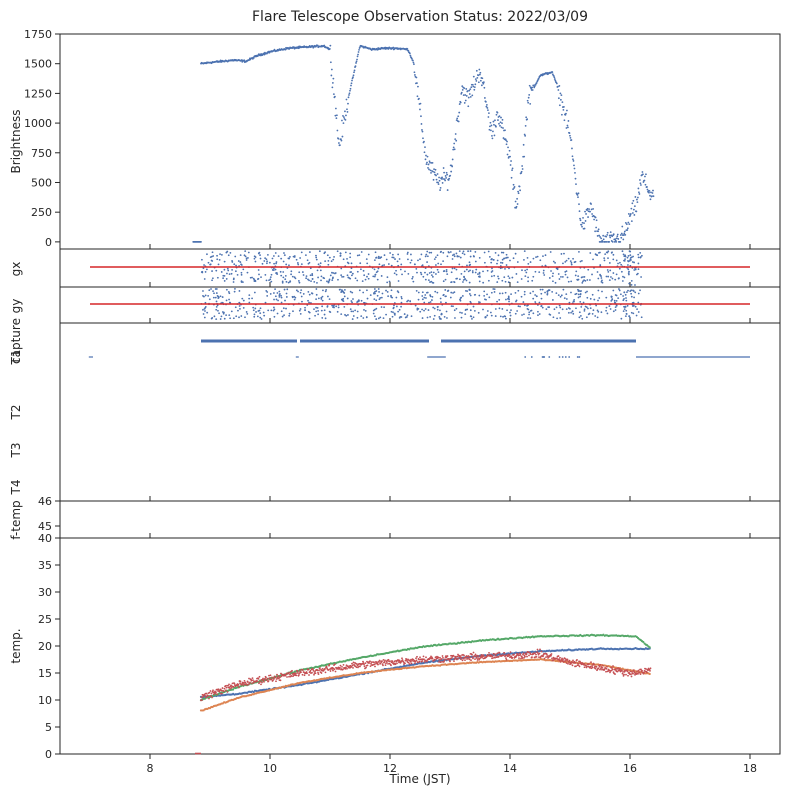  I want to click on temp-ytick-label: 0, so click(48, 754).